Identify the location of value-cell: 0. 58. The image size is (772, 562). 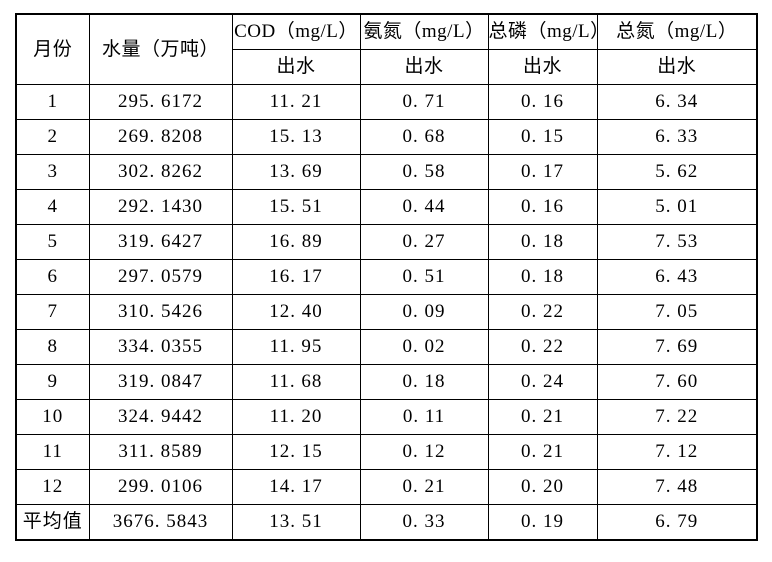
(424, 172).